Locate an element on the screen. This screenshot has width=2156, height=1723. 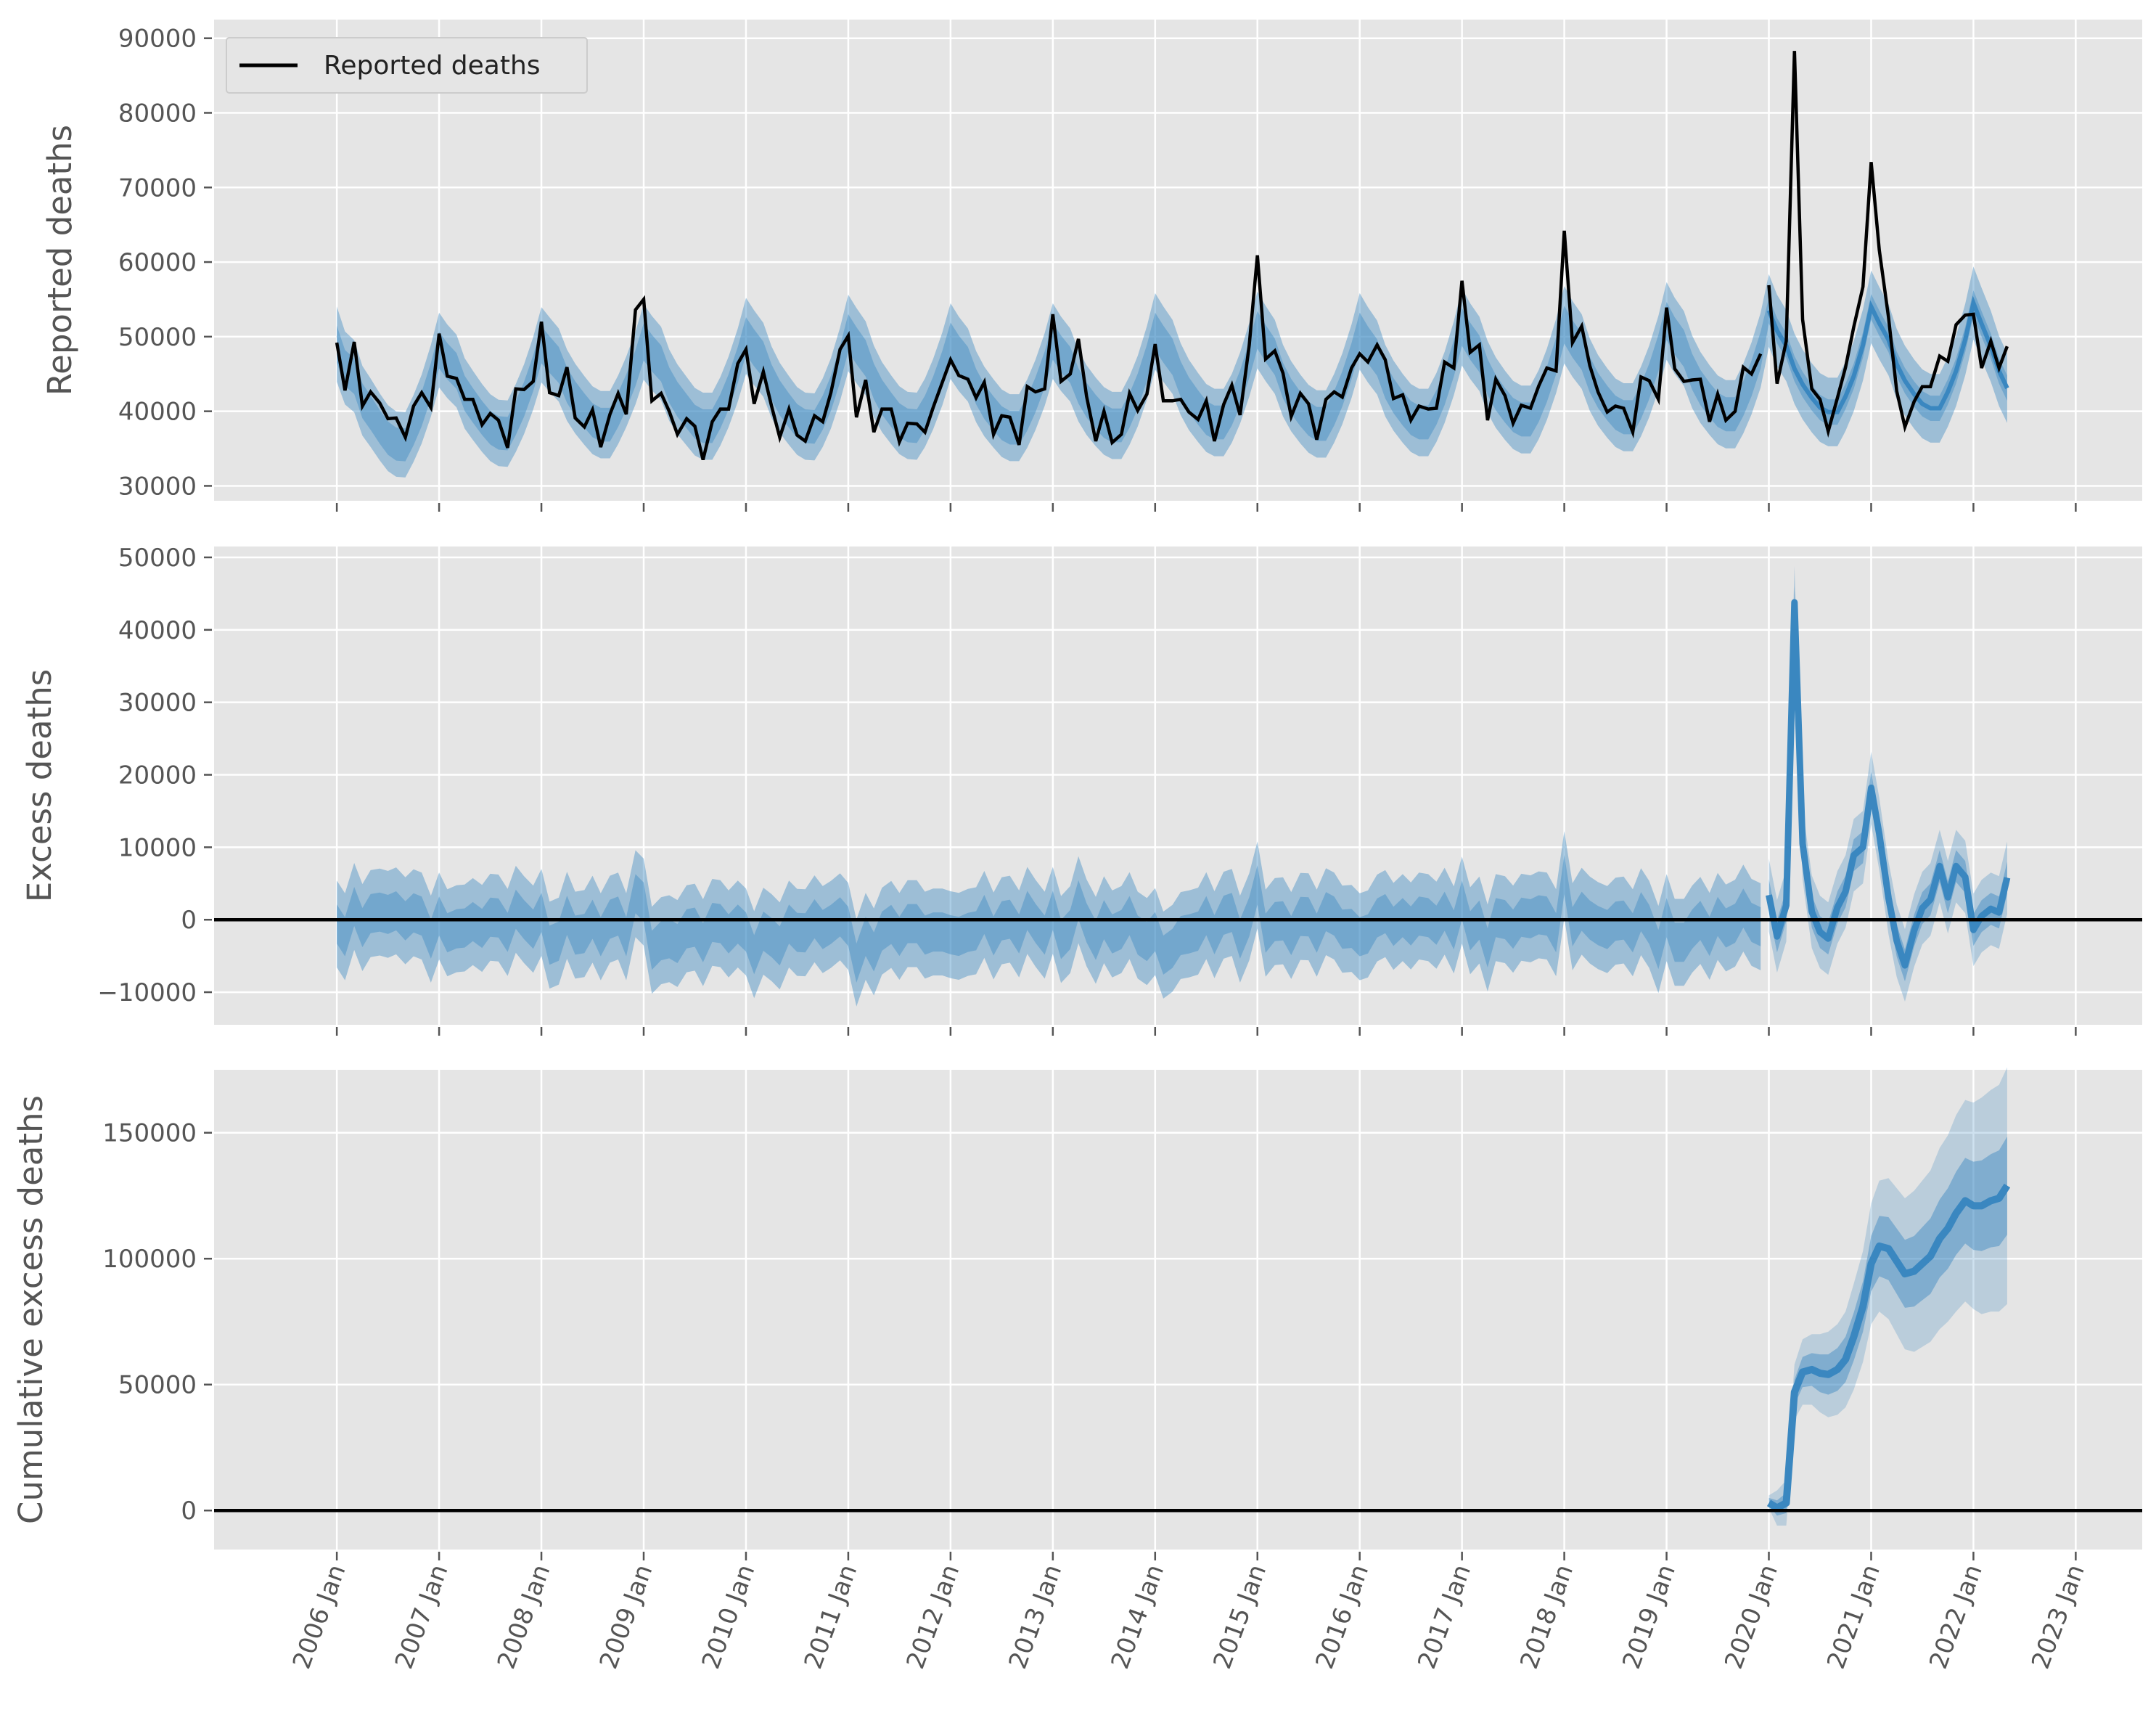
y-tick-label: 90000 is located at coordinates (157, 39).